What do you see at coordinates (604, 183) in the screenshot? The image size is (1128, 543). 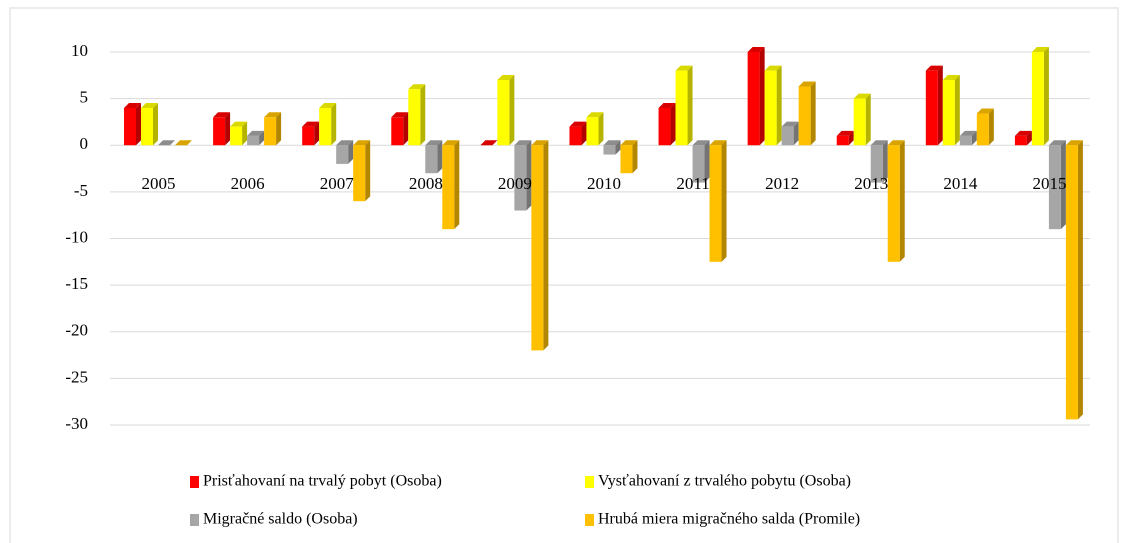 I see `x-tick-label: 2010` at bounding box center [604, 183].